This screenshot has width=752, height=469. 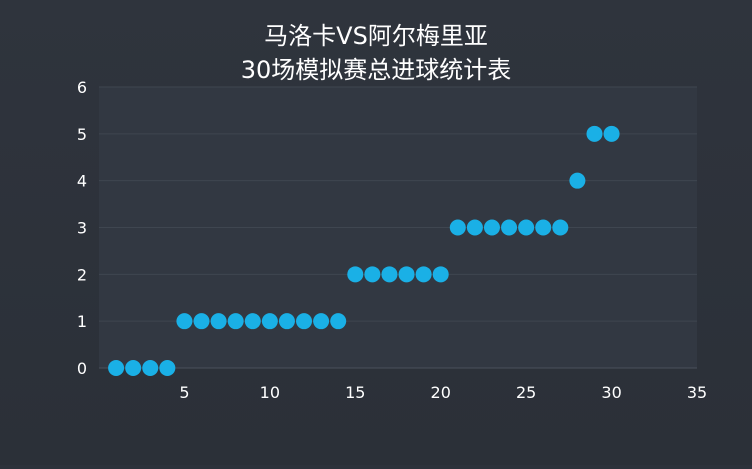 What do you see at coordinates (376, 70) in the screenshot?
I see `chart-title-line-2: 30场模拟赛总进球统计表` at bounding box center [376, 70].